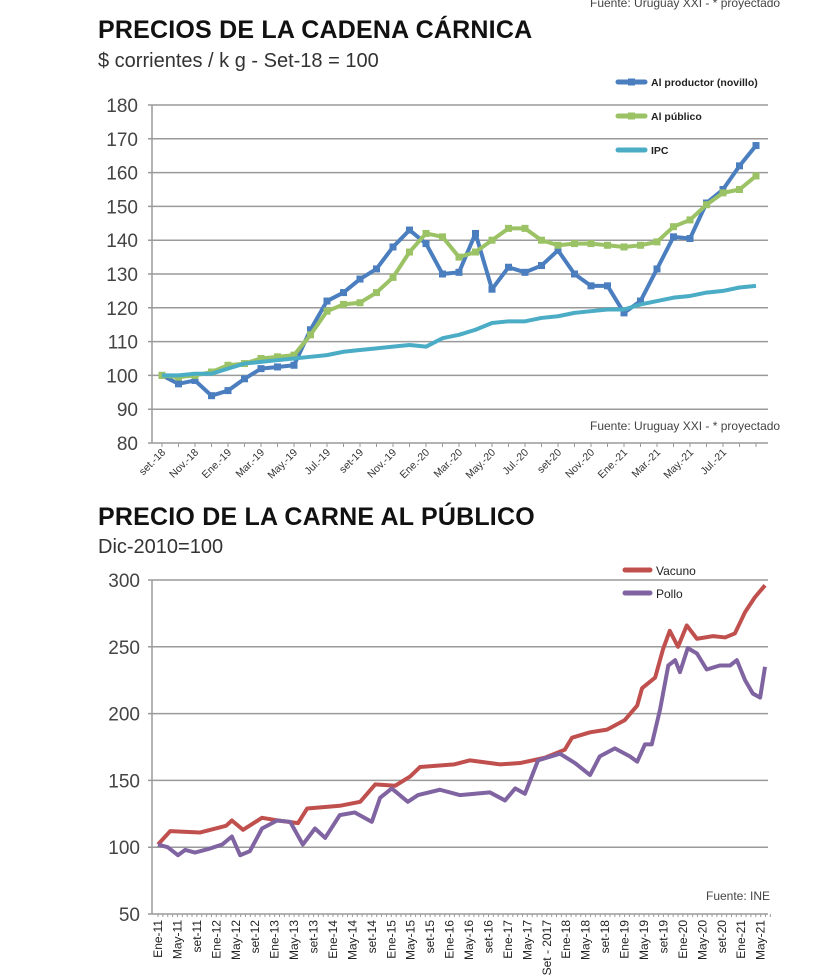  What do you see at coordinates (382, 464) in the screenshot?
I see `x-tick-label: Nov.-19` at bounding box center [382, 464].